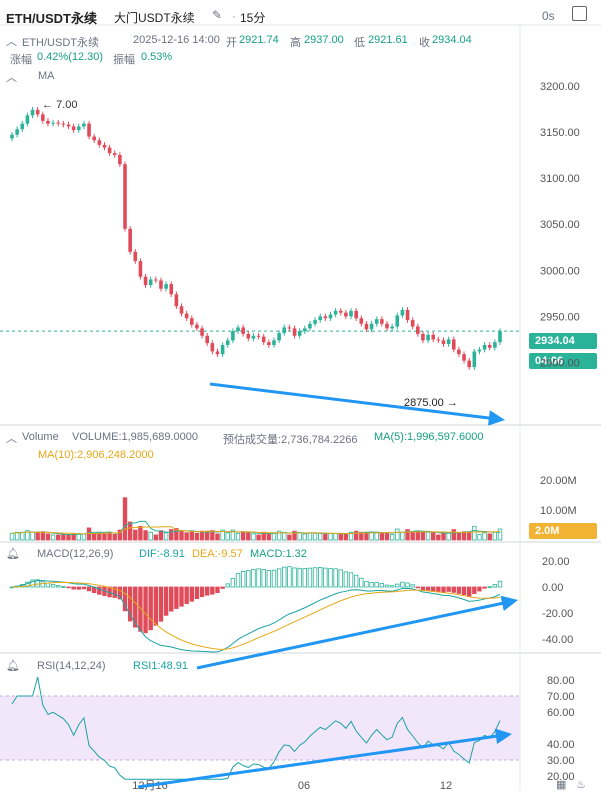  What do you see at coordinates (70, 57) in the screenshot?
I see `change-value: 0.42%(12.30)` at bounding box center [70, 57].